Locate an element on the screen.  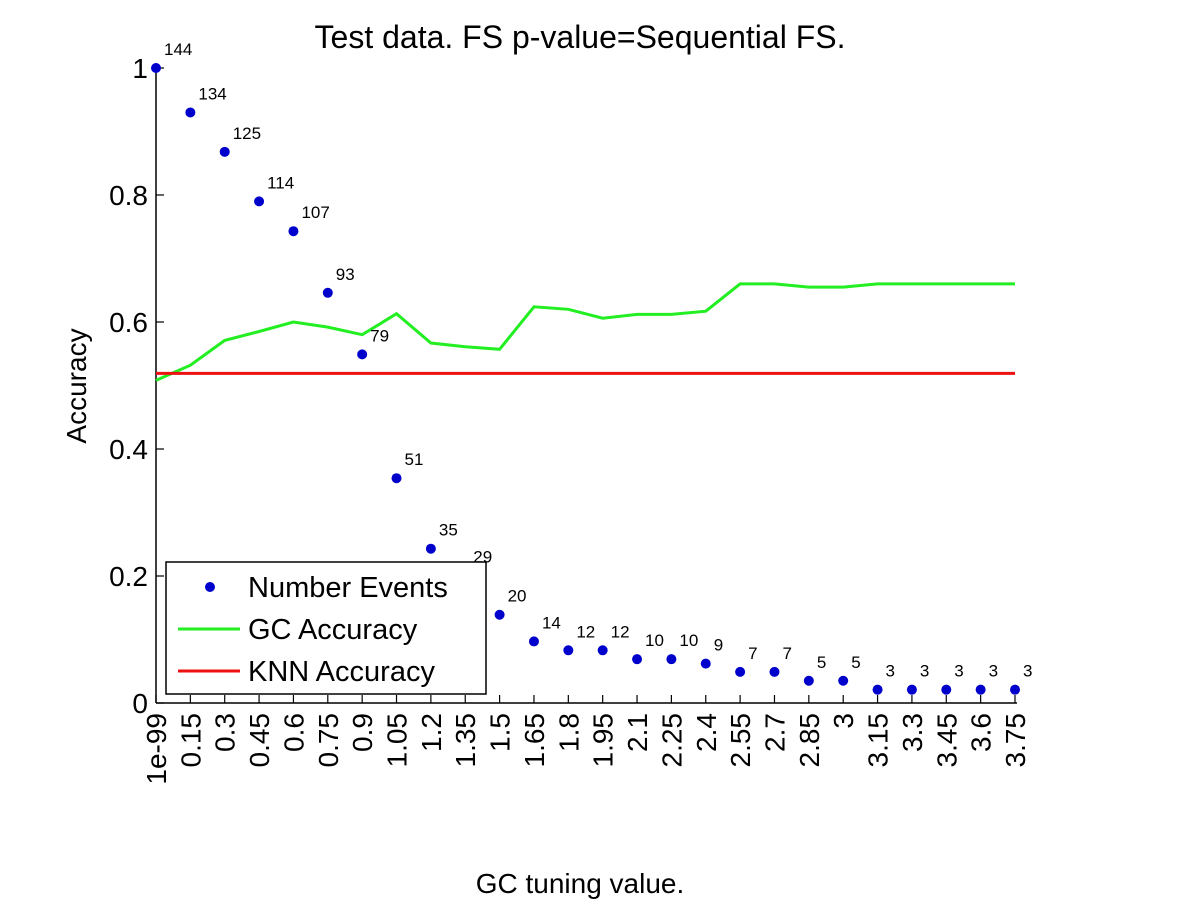
y-axis-label: Accuracy is located at coordinates (76, 385).